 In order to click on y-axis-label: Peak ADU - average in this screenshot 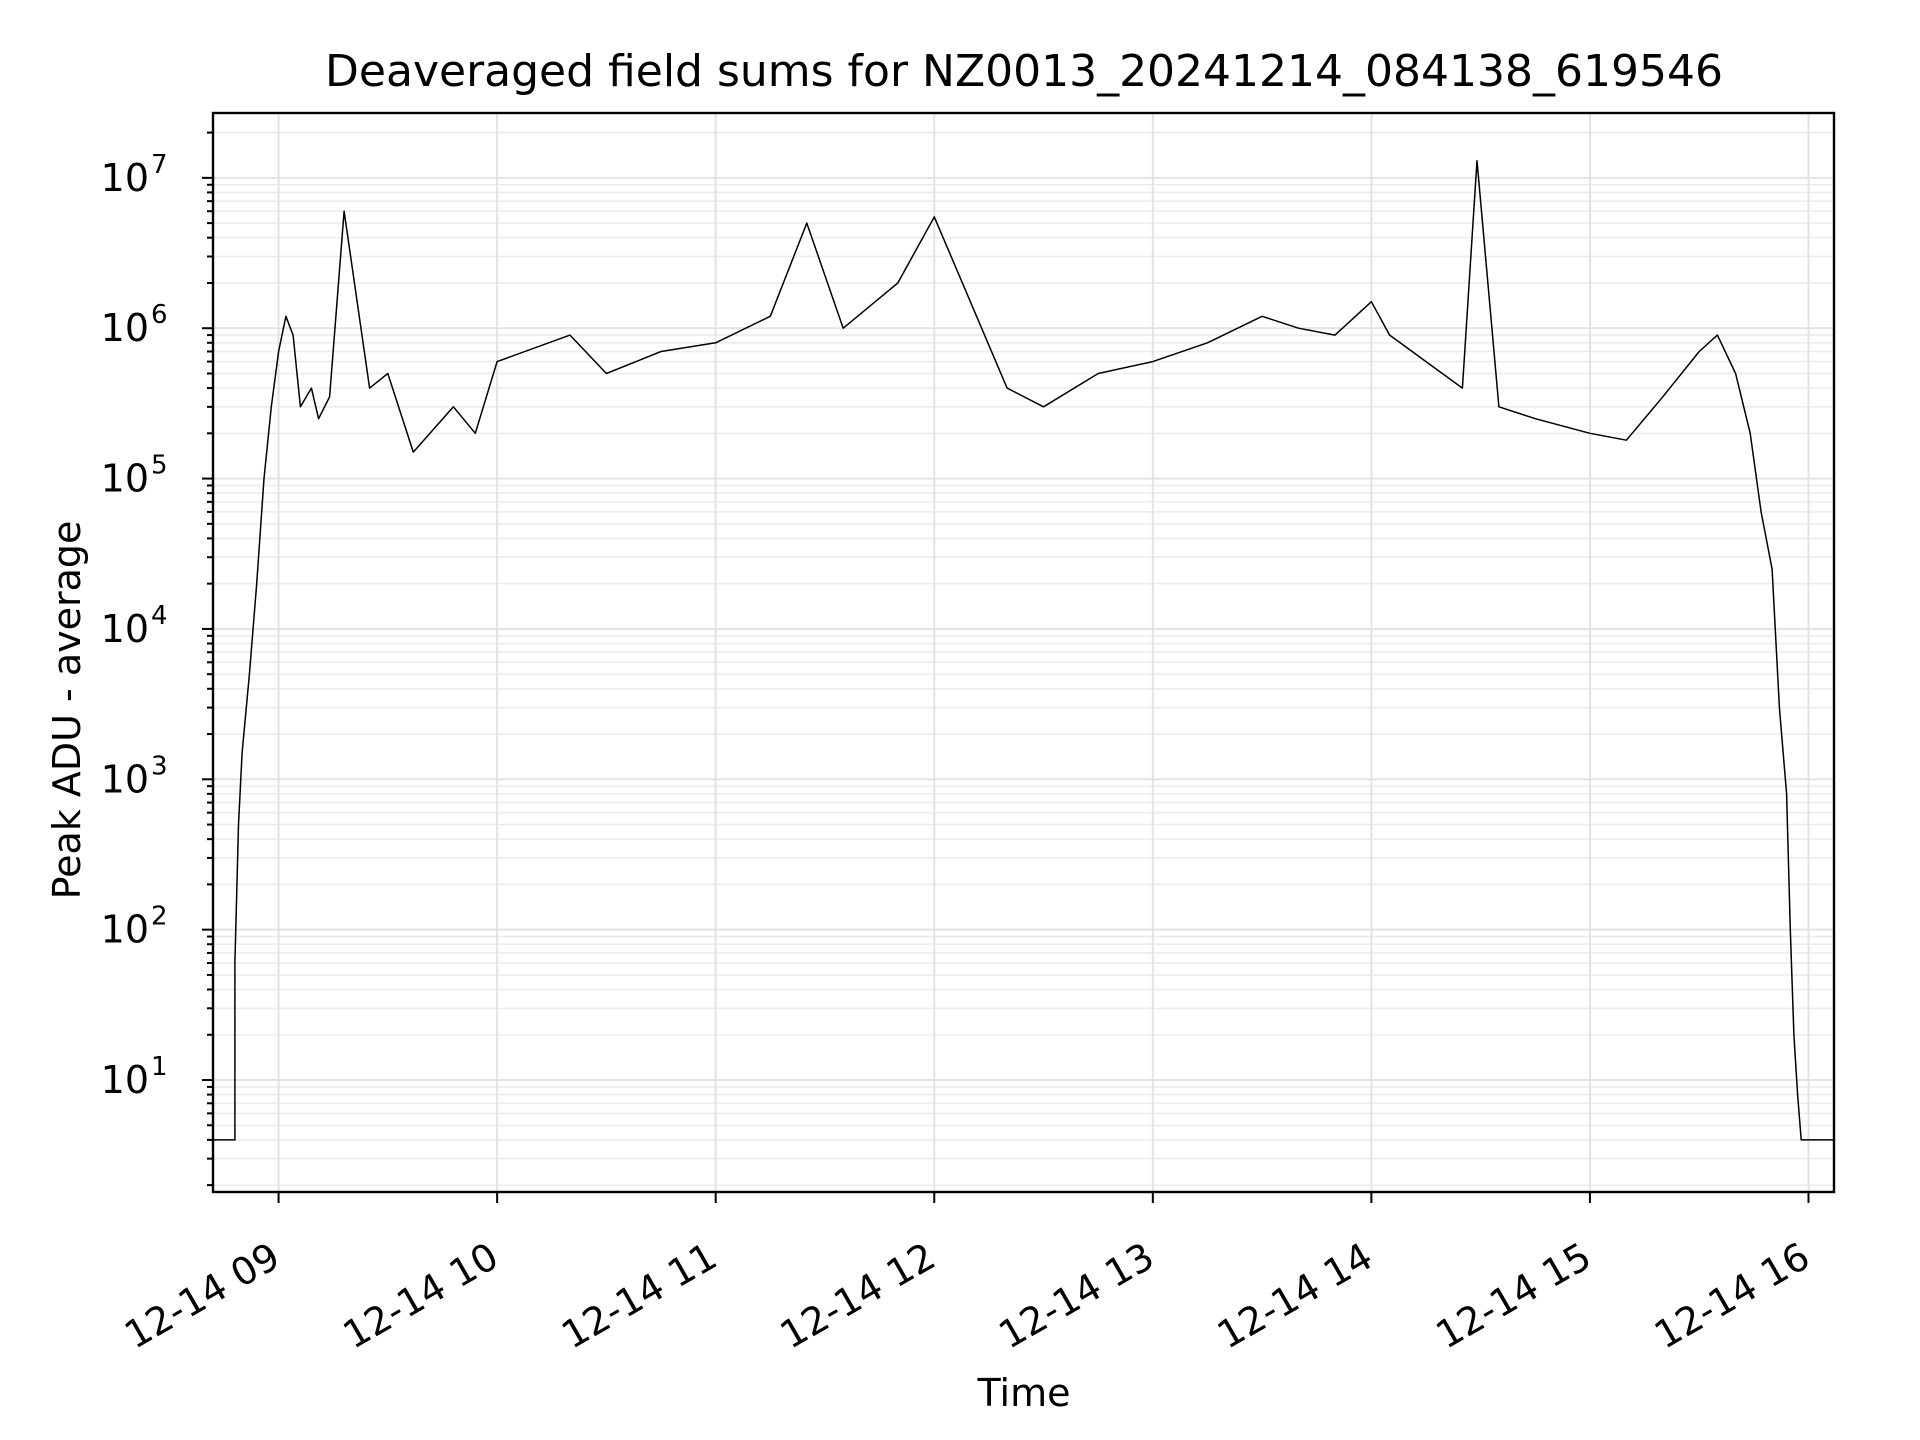, I will do `click(67, 710)`.